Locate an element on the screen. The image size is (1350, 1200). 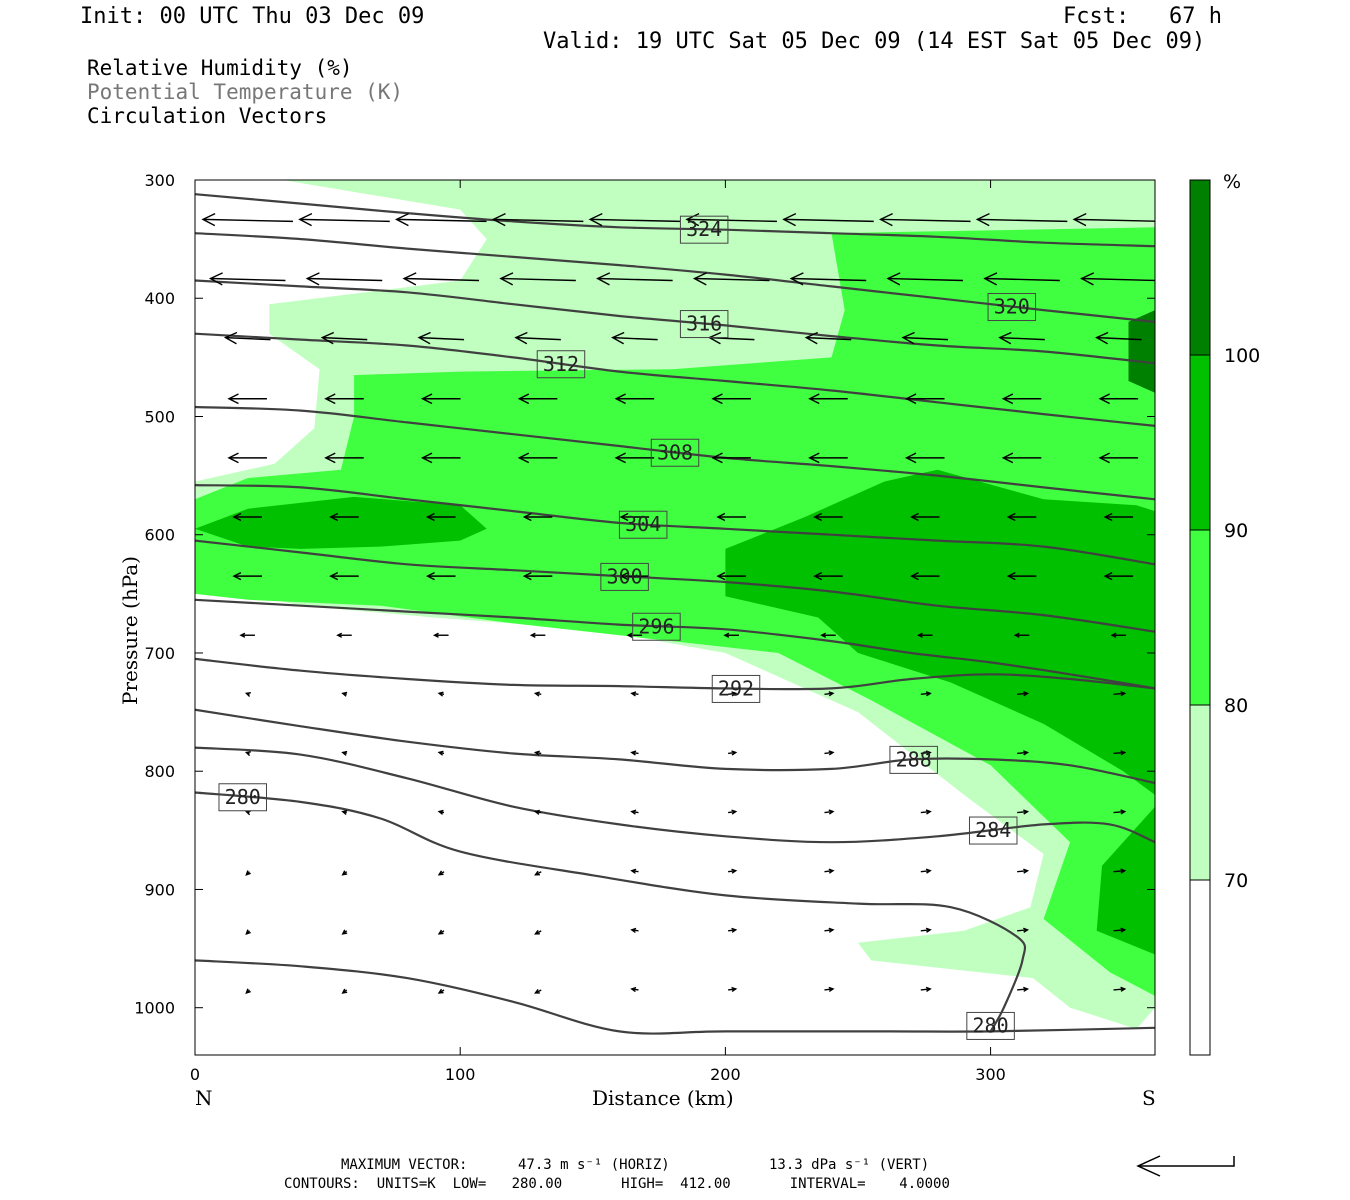
reference-vector-icon is located at coordinates (1185, 1166).